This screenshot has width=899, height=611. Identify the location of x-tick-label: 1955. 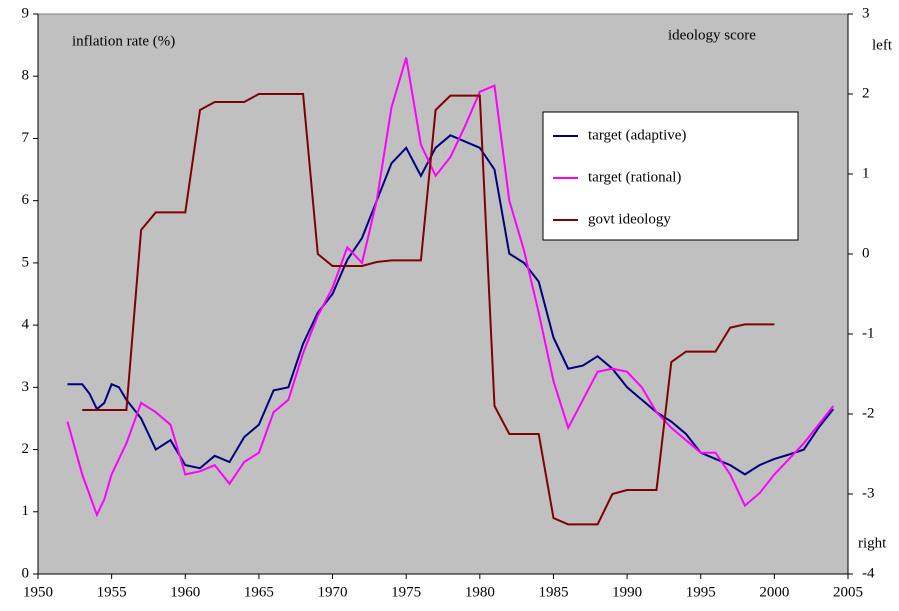
(112, 592).